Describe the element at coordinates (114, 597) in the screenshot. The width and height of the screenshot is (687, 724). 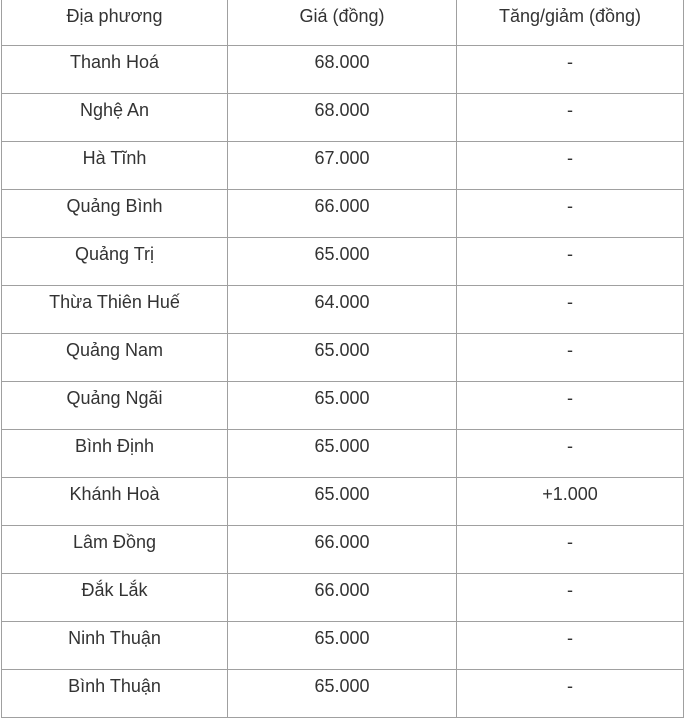
I see `cell-region: Đắk Lắk` at that location.